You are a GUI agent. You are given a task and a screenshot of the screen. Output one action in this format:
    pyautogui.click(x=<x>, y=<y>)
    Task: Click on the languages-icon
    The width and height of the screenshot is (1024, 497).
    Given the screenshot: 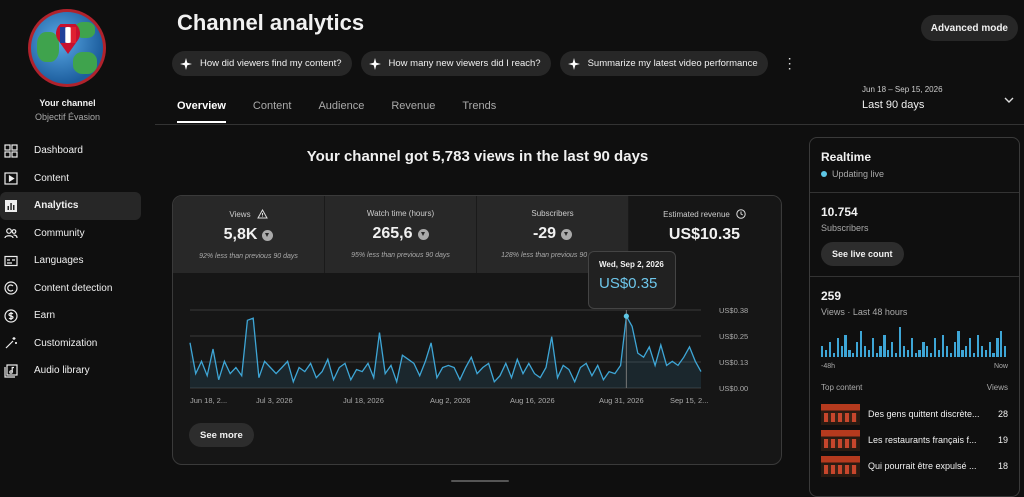 What is the action you would take?
    pyautogui.click(x=11, y=260)
    